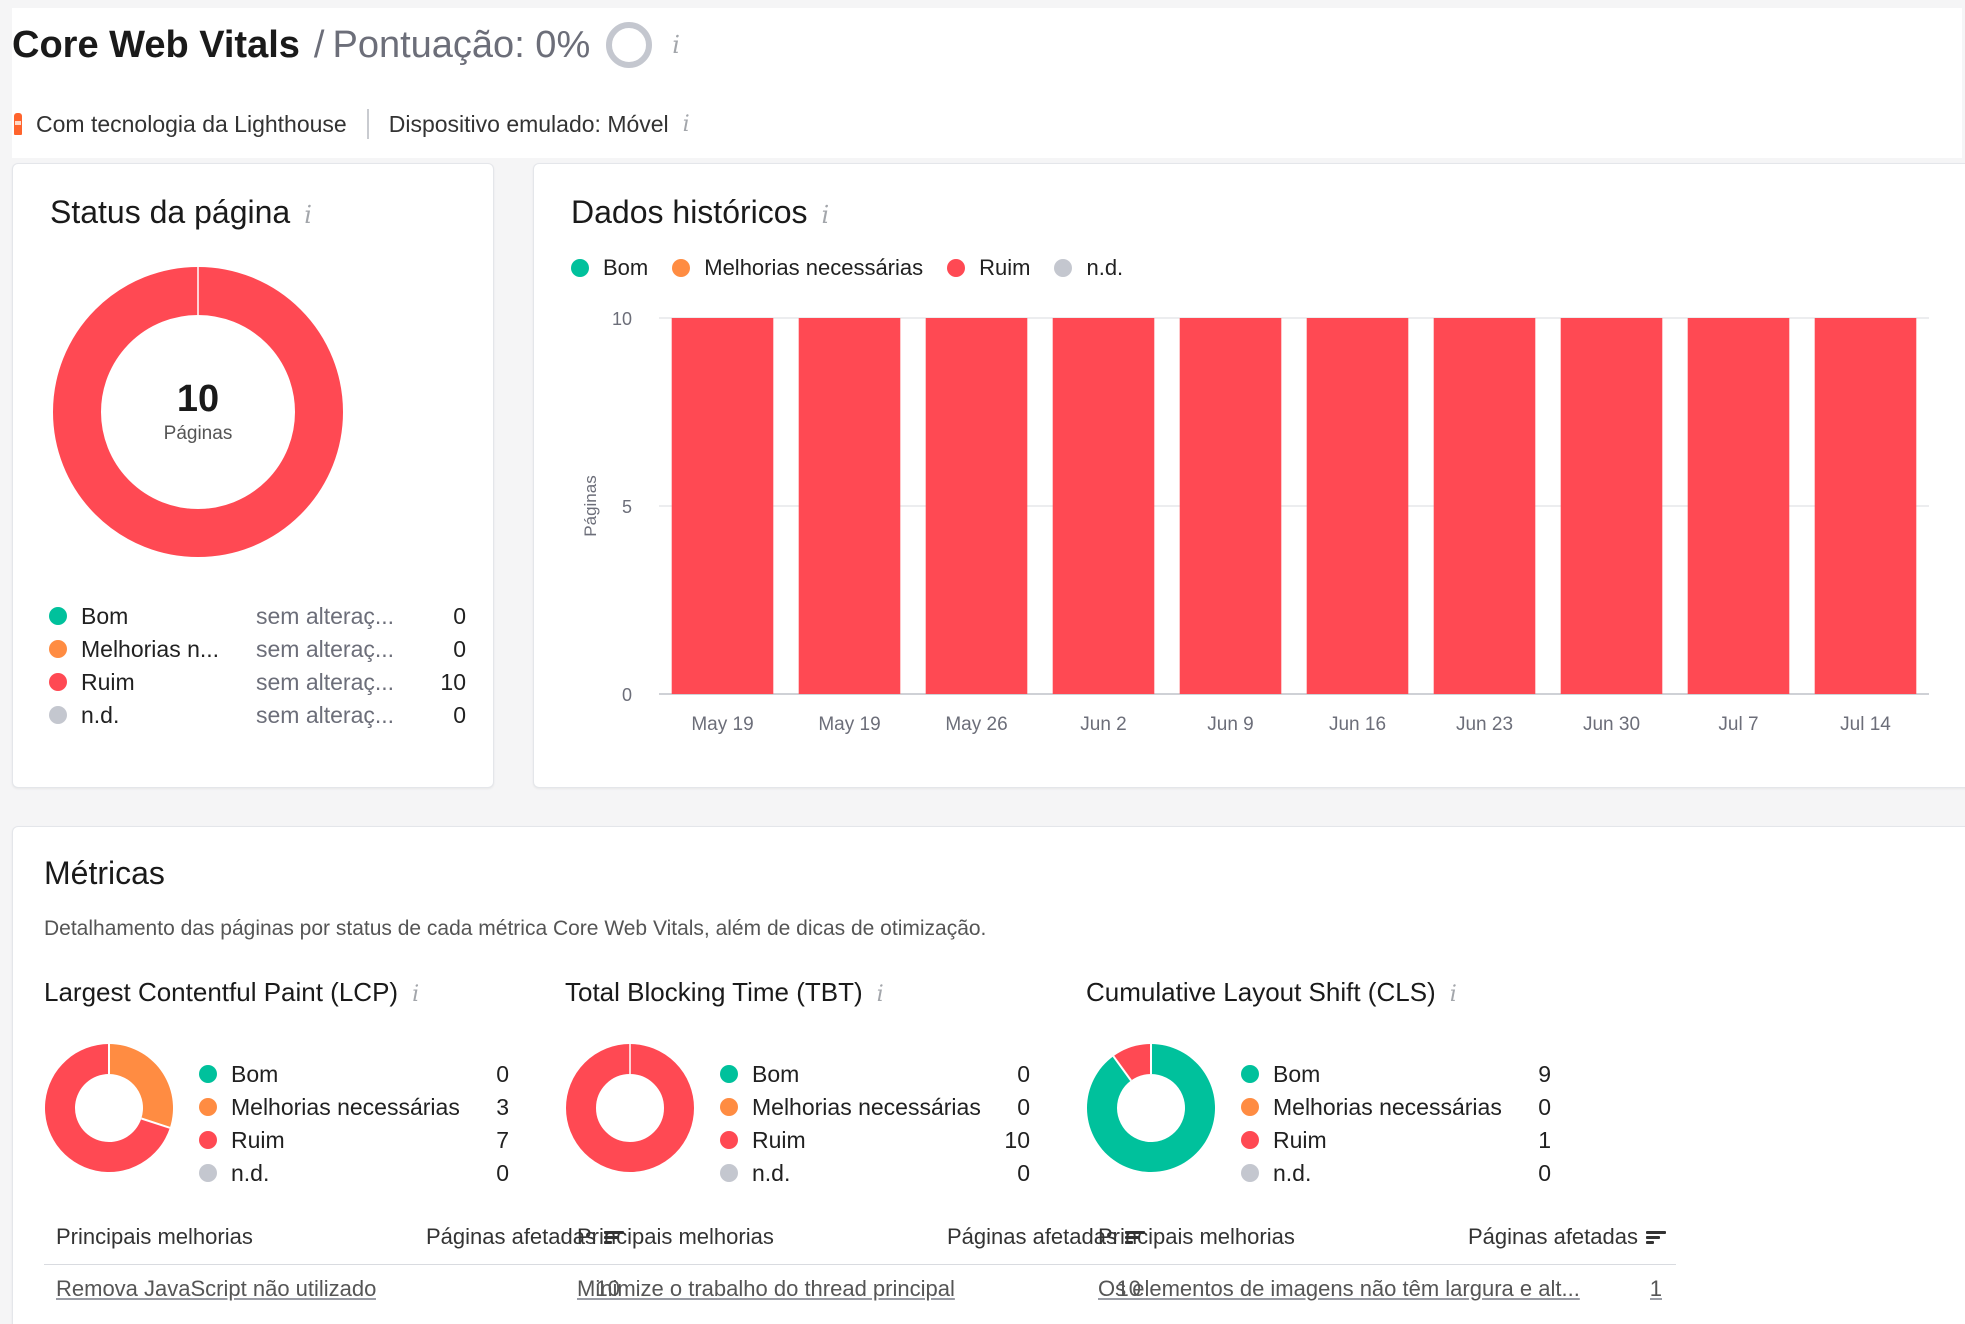  What do you see at coordinates (1396, 1074) in the screenshot?
I see `metric-row-good: Bom 9` at bounding box center [1396, 1074].